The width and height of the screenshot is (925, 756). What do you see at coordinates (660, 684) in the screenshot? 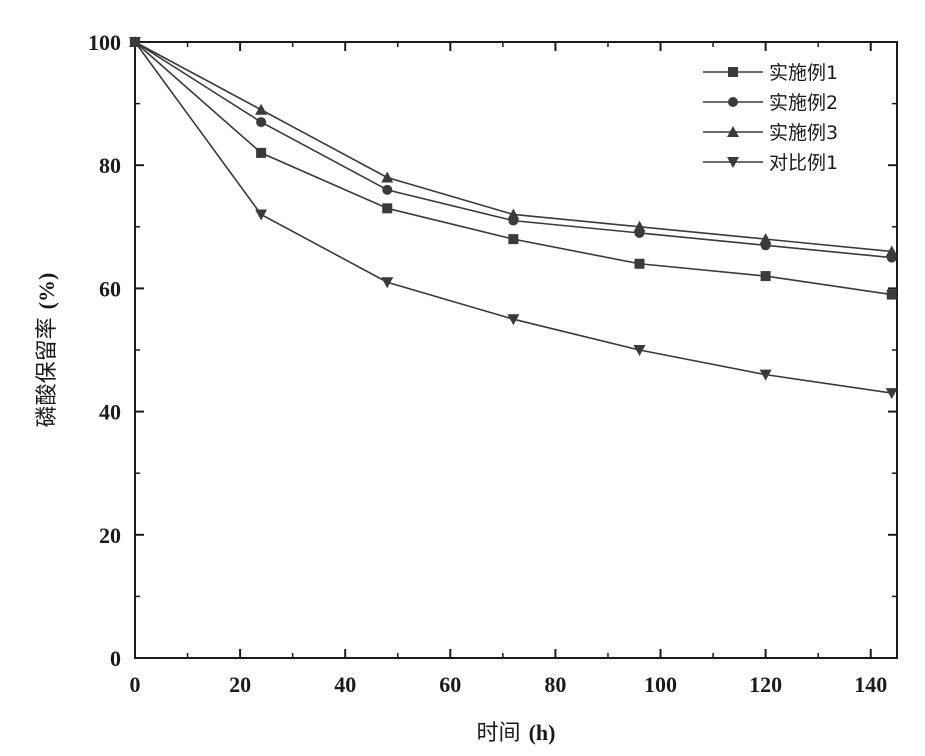
I see `x-tick-label: 100` at bounding box center [660, 684].